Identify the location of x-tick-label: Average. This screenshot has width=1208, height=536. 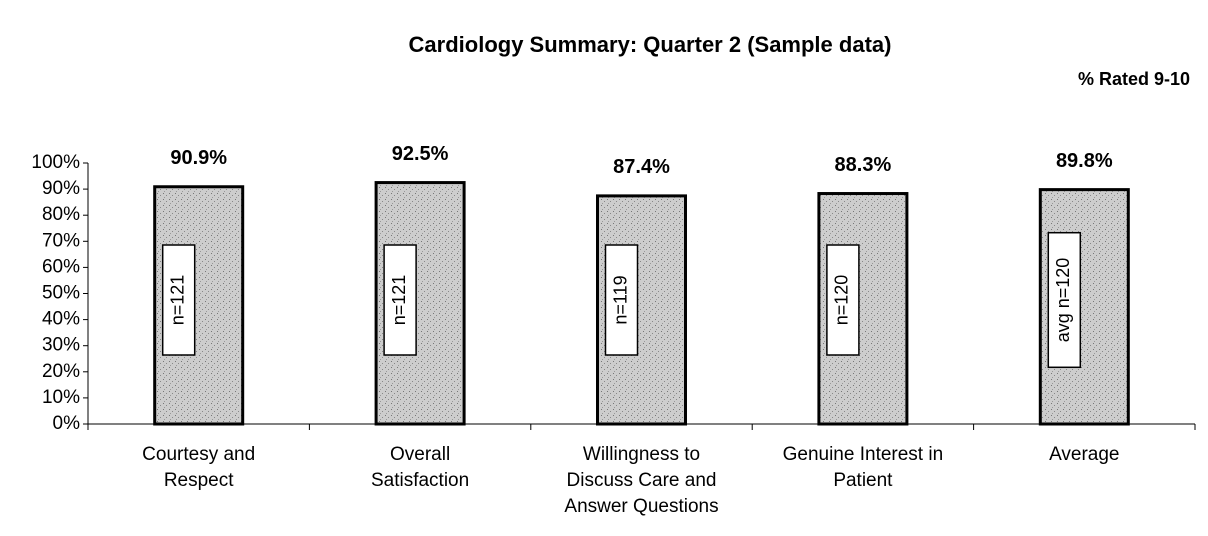
(1084, 454).